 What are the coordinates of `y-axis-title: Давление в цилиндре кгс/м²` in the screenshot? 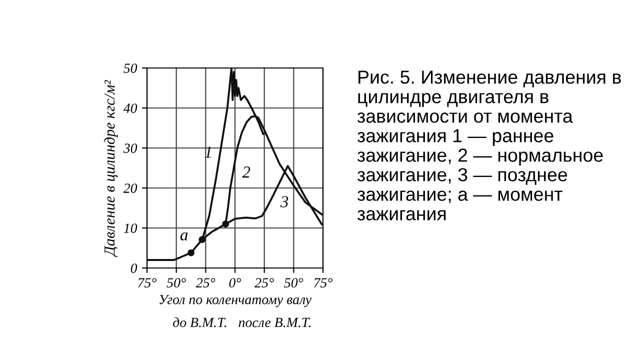 It's located at (111, 169).